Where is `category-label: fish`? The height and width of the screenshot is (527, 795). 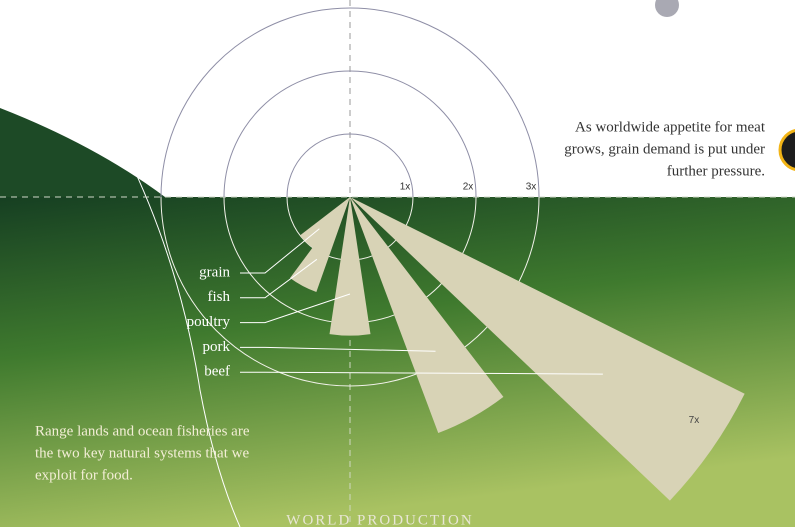
category-label: fish is located at coordinates (219, 297).